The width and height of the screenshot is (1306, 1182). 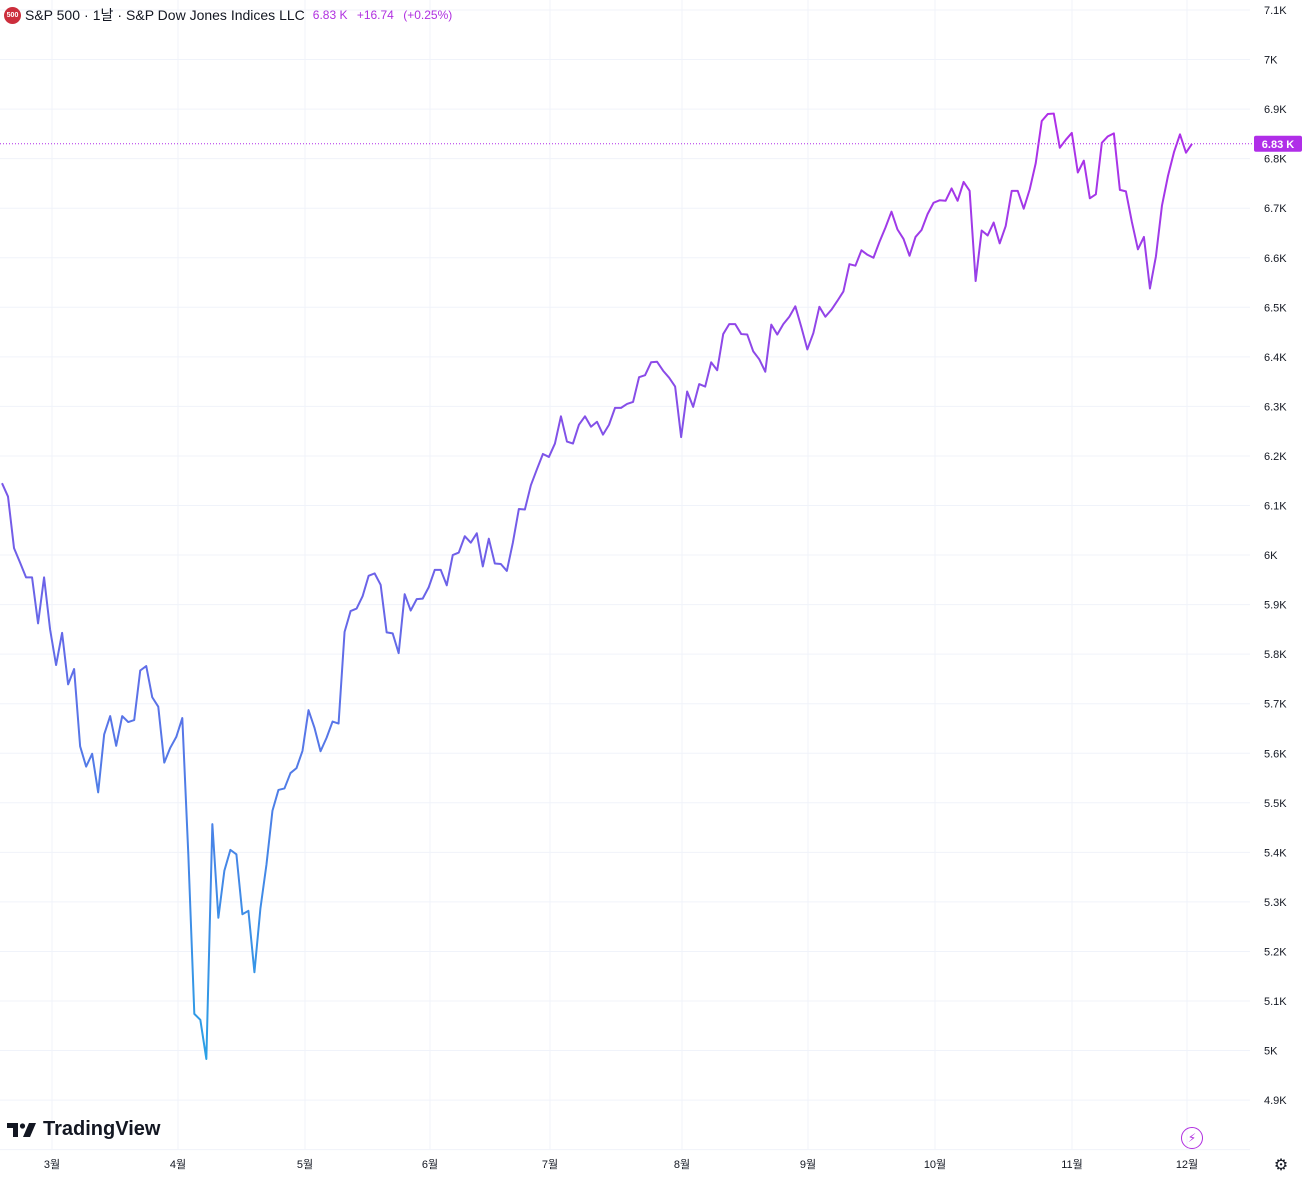 I want to click on y-tick-label: 5.8K, so click(x=1275, y=655).